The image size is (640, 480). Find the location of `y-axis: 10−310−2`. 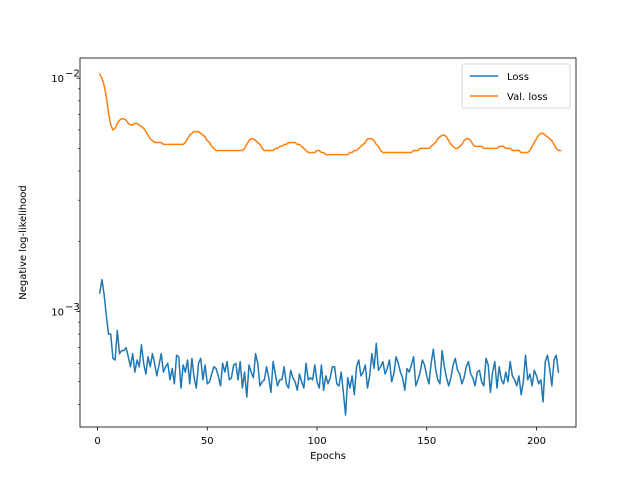

y-axis: 10−310−2 is located at coordinates (65, 237).